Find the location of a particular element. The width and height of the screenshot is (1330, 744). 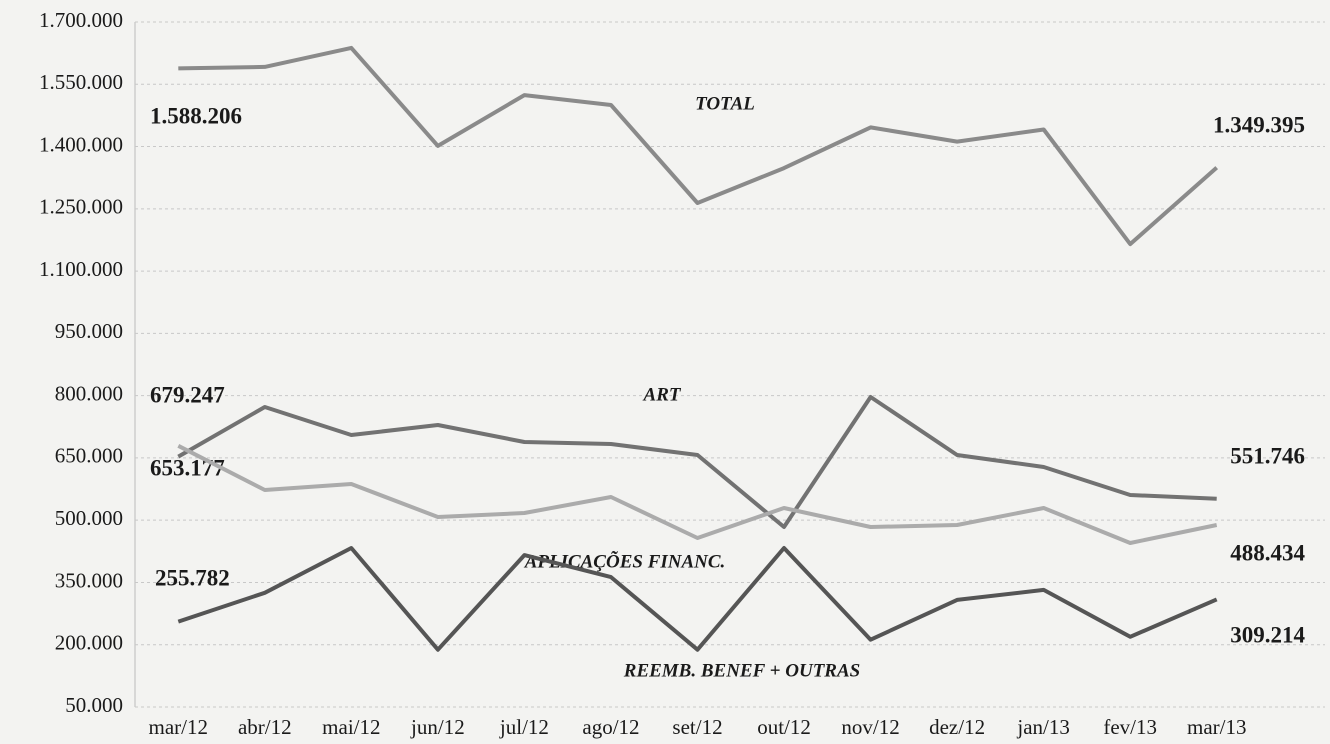

x-tick-label: set/12 is located at coordinates (697, 727).